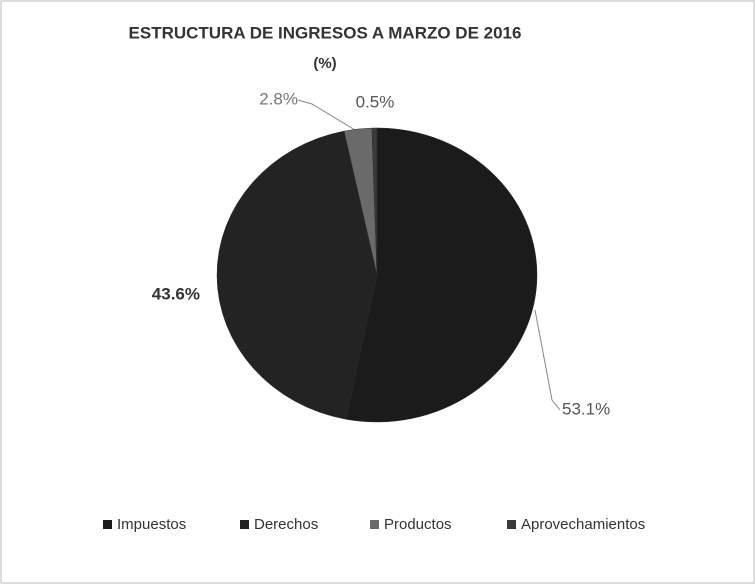  I want to click on legend-label: Productos, so click(418, 524).